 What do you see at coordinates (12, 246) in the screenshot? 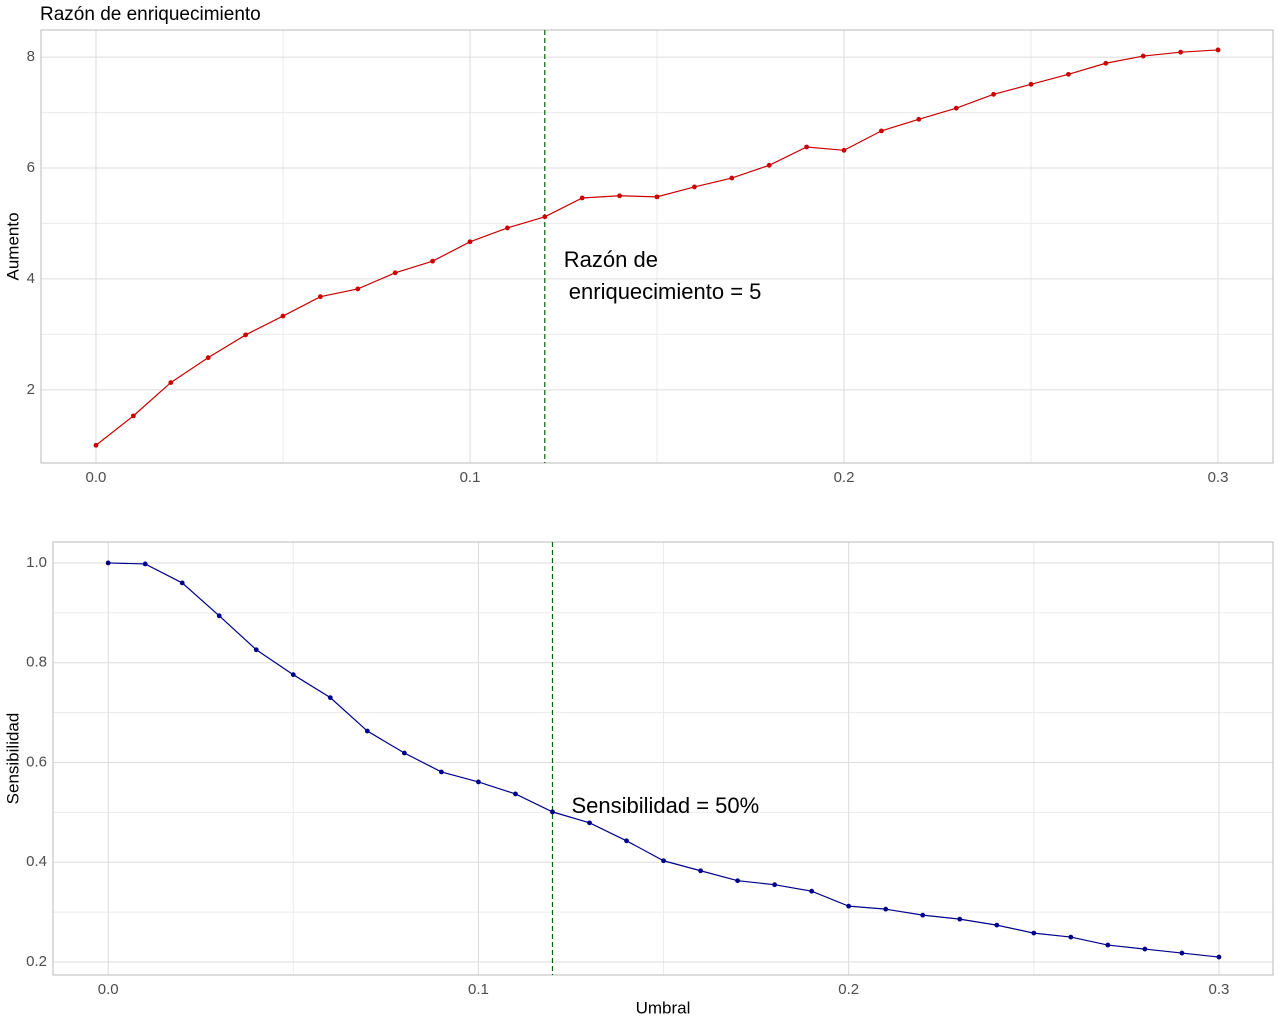
I see `y-axis-label: Aumento` at bounding box center [12, 246].